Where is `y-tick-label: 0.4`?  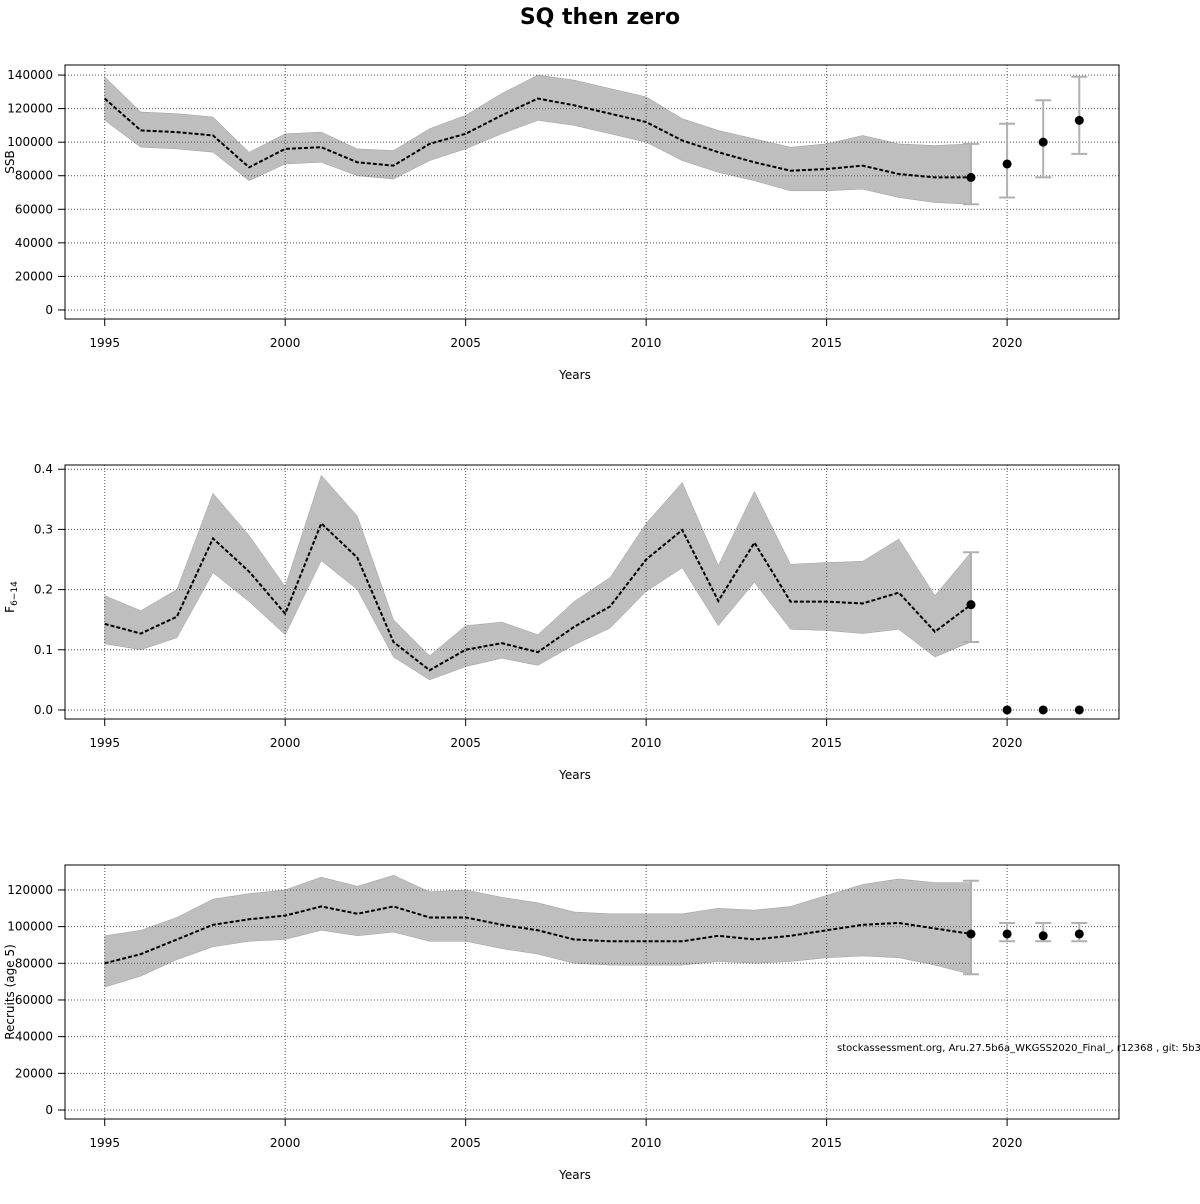 y-tick-label: 0.4 is located at coordinates (43, 469).